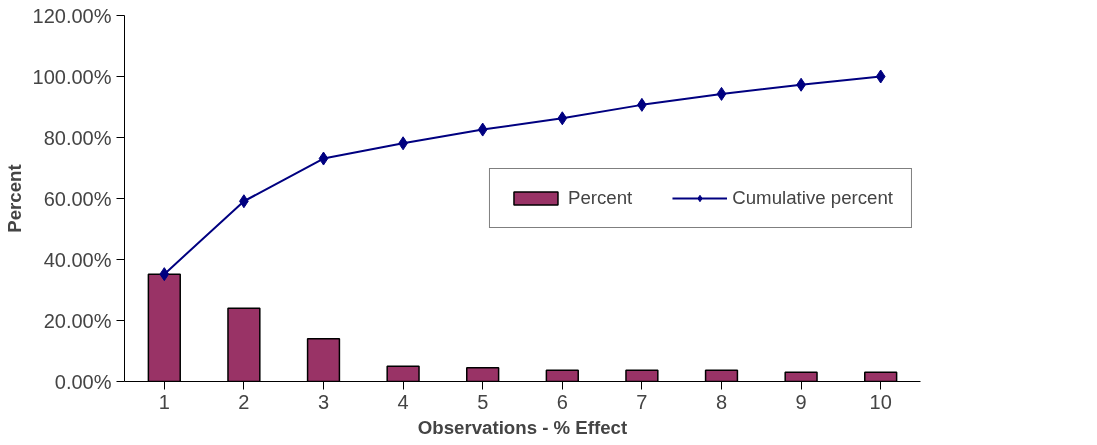  I want to click on x-tick-label: 6, so click(562, 401).